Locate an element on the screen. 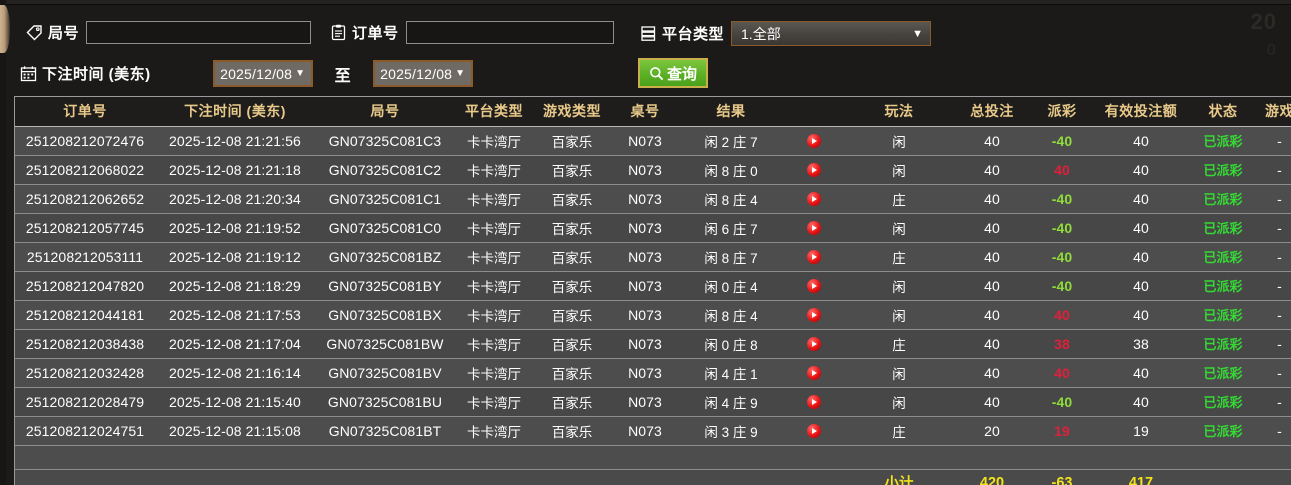 The image size is (1291, 485). col-bet-time: 下注时间 (美东) is located at coordinates (235, 112).